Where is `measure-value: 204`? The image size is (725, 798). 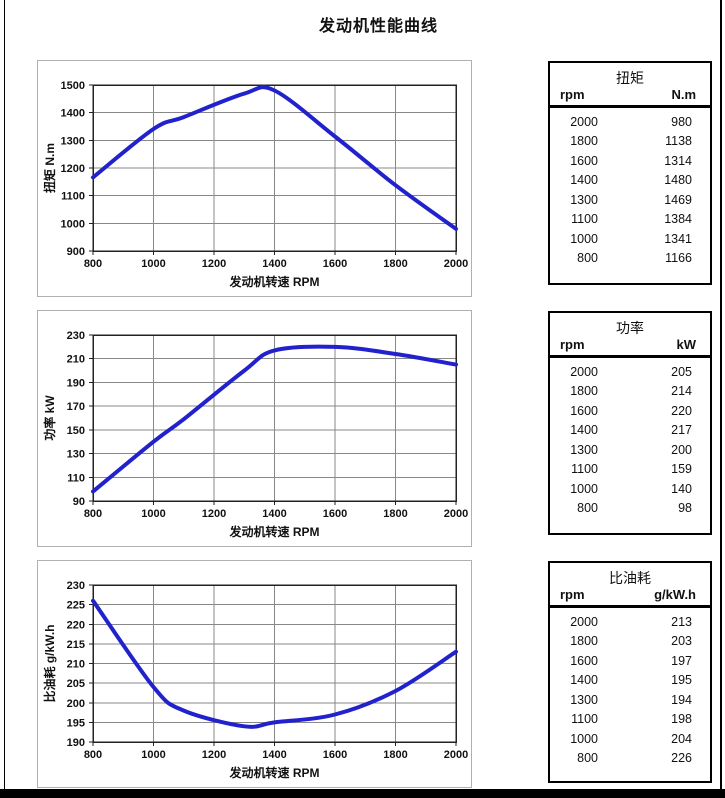
measure-value: 204 is located at coordinates (681, 738).